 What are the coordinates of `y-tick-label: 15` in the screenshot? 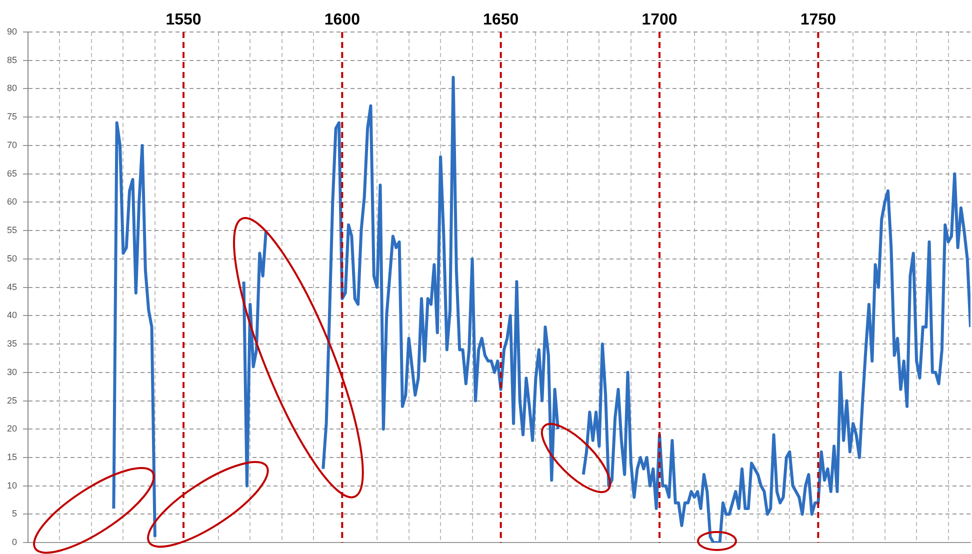 It's located at (11, 457).